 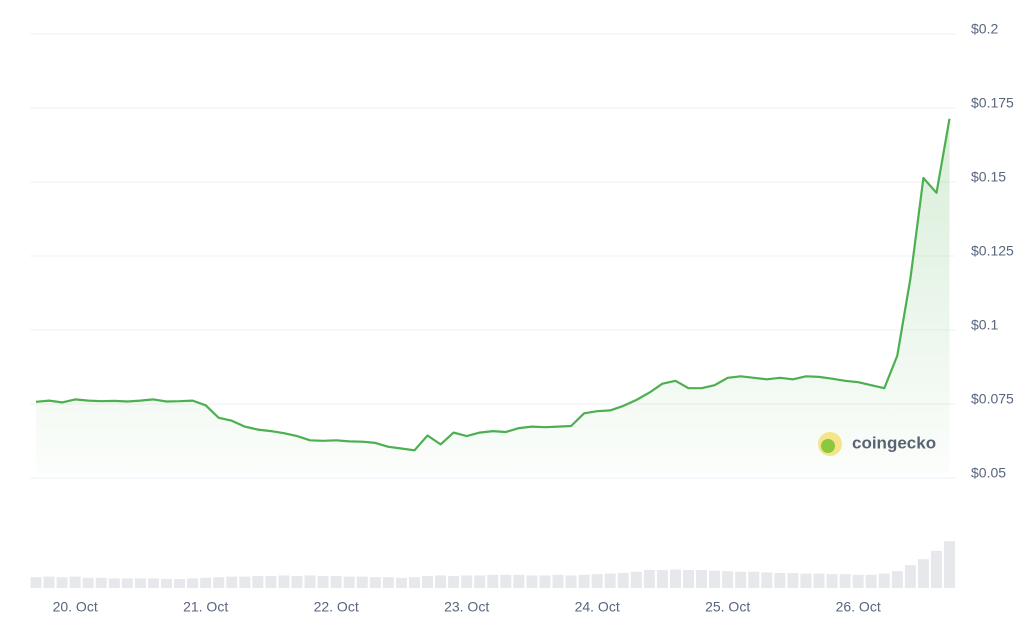 I want to click on y-tick-label: $0.125, so click(x=992, y=251).